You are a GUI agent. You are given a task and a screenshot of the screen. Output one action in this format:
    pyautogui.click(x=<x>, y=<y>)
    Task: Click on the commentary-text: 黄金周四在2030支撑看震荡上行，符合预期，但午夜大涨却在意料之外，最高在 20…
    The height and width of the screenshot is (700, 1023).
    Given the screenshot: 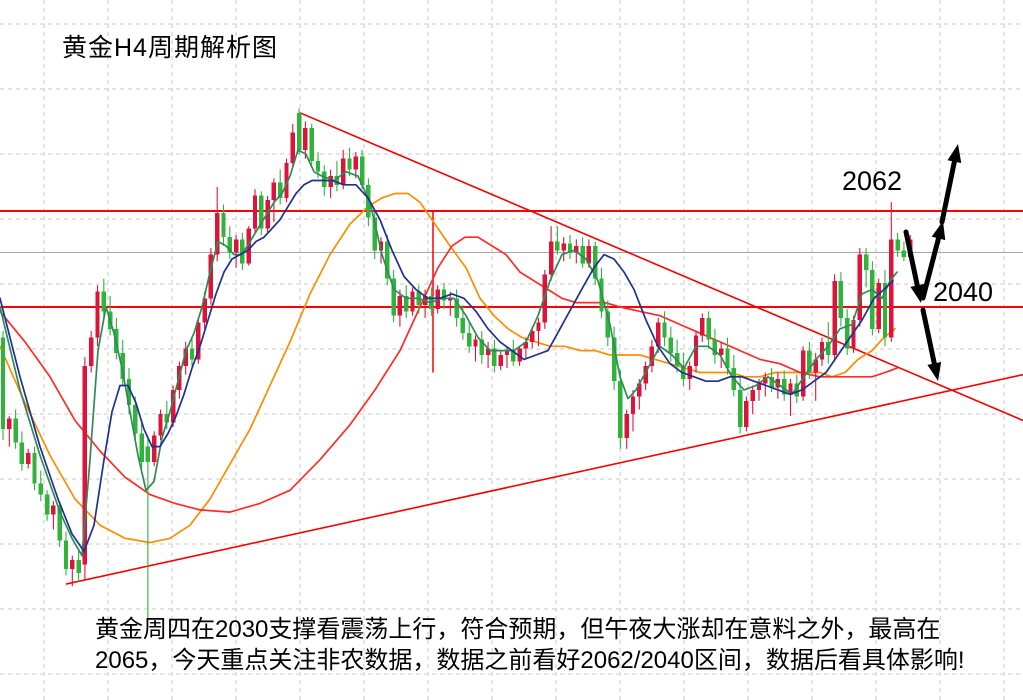 What is the action you would take?
    pyautogui.click(x=530, y=645)
    